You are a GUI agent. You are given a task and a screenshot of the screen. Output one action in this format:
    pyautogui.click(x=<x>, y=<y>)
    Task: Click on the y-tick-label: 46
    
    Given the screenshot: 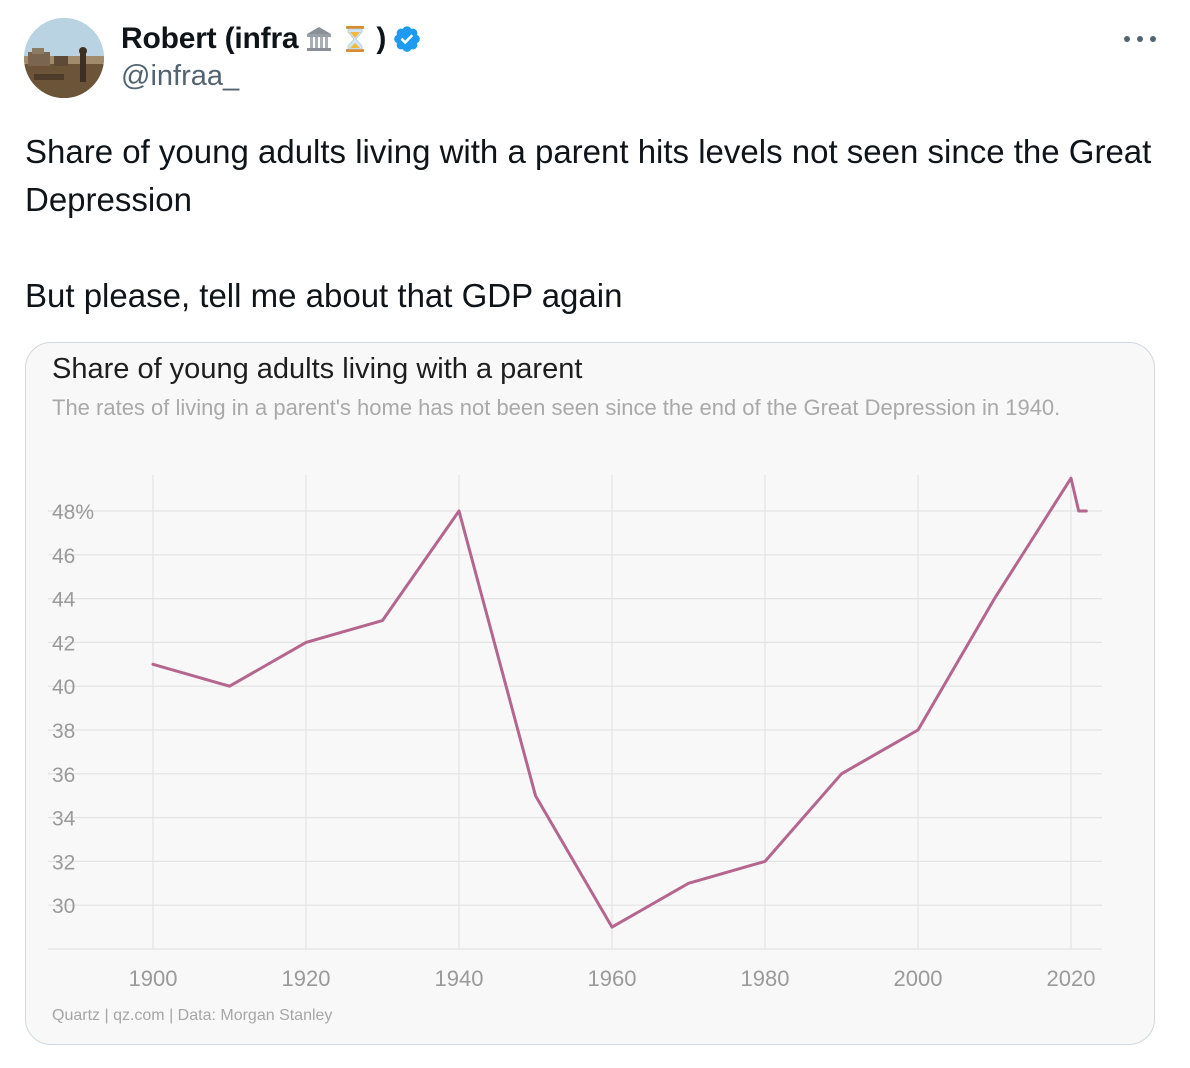 What is the action you would take?
    pyautogui.click(x=63, y=556)
    